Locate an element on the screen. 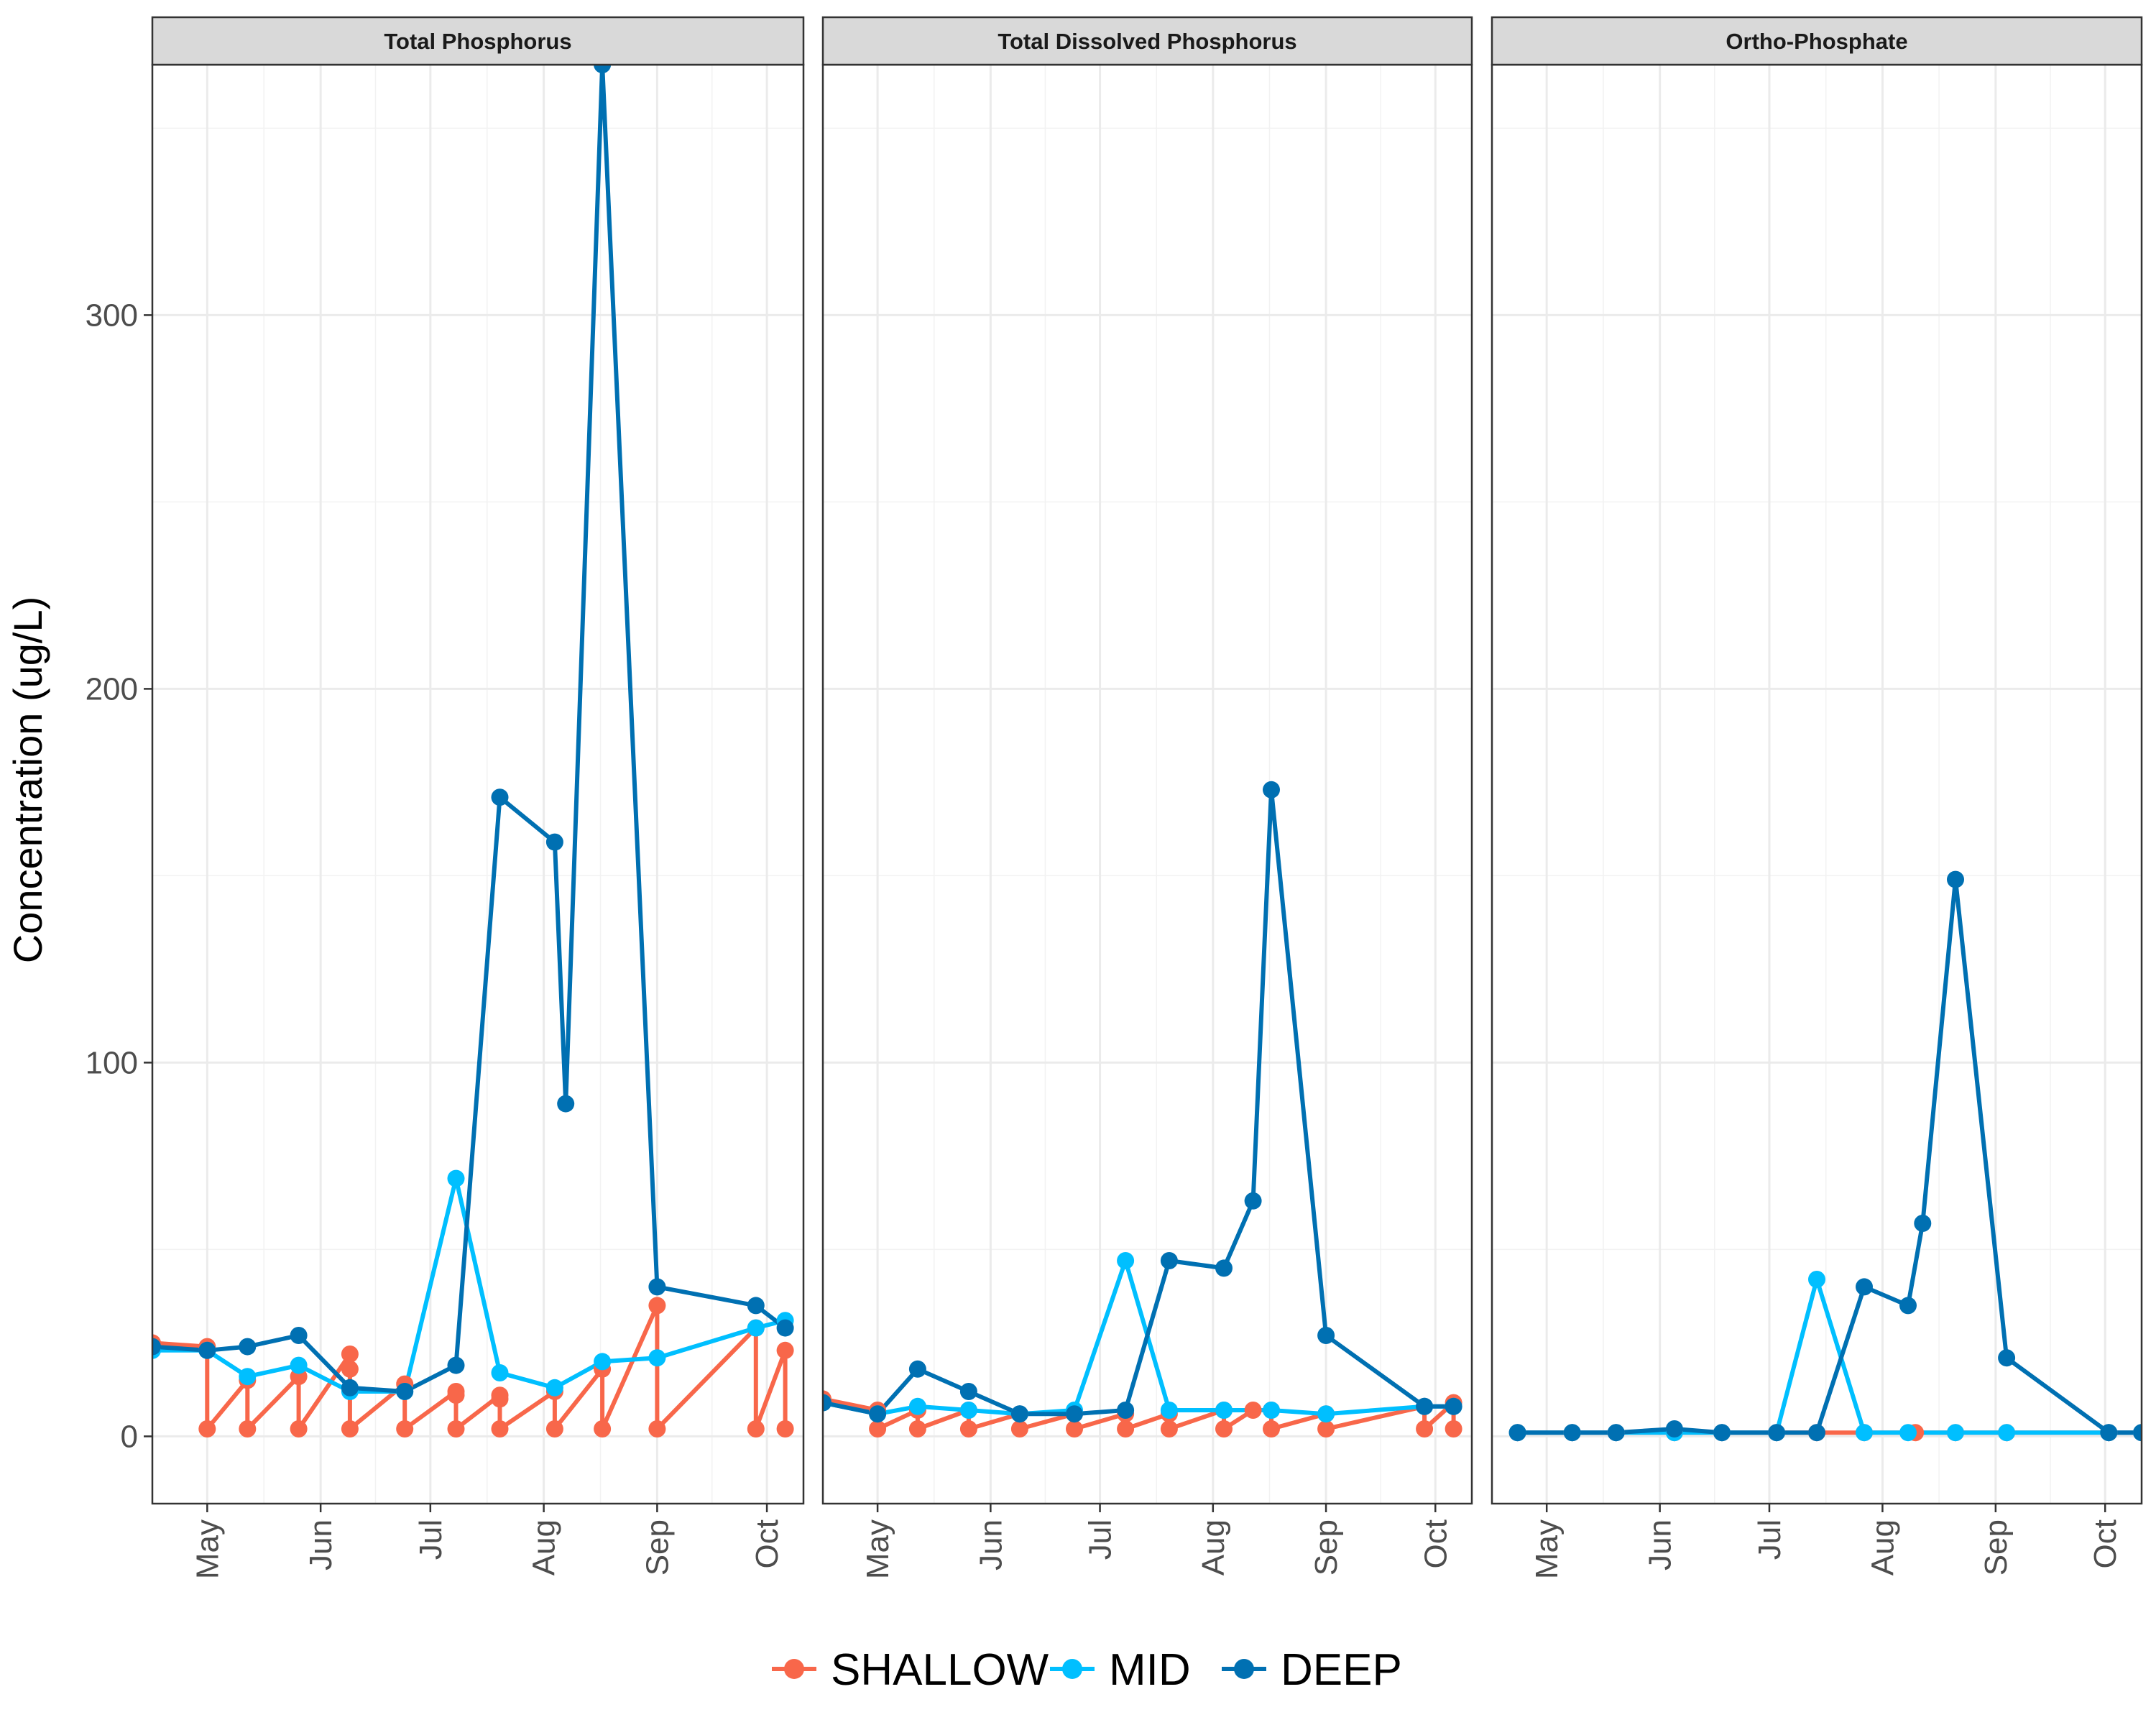 The height and width of the screenshot is (1725, 2156). legend-item-shallow: SHALLOW is located at coordinates (911, 1670).